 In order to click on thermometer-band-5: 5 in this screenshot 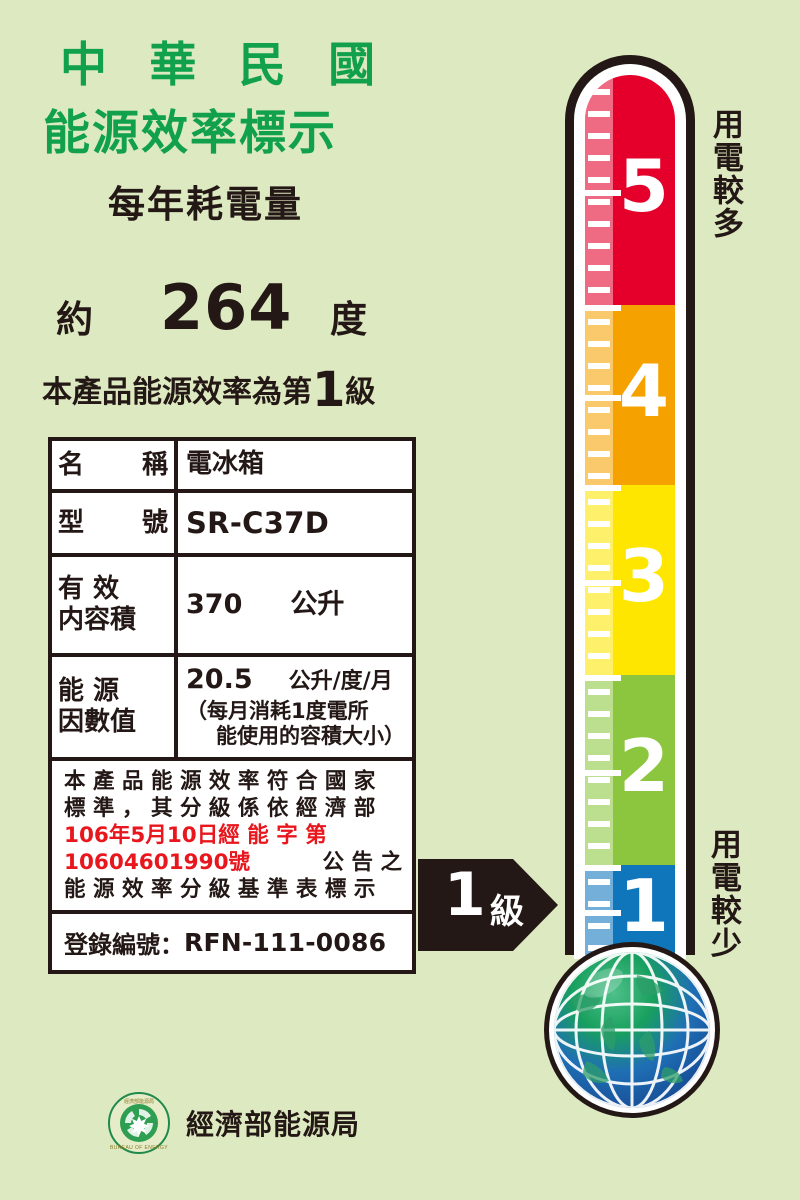, I will do `click(630, 190)`.